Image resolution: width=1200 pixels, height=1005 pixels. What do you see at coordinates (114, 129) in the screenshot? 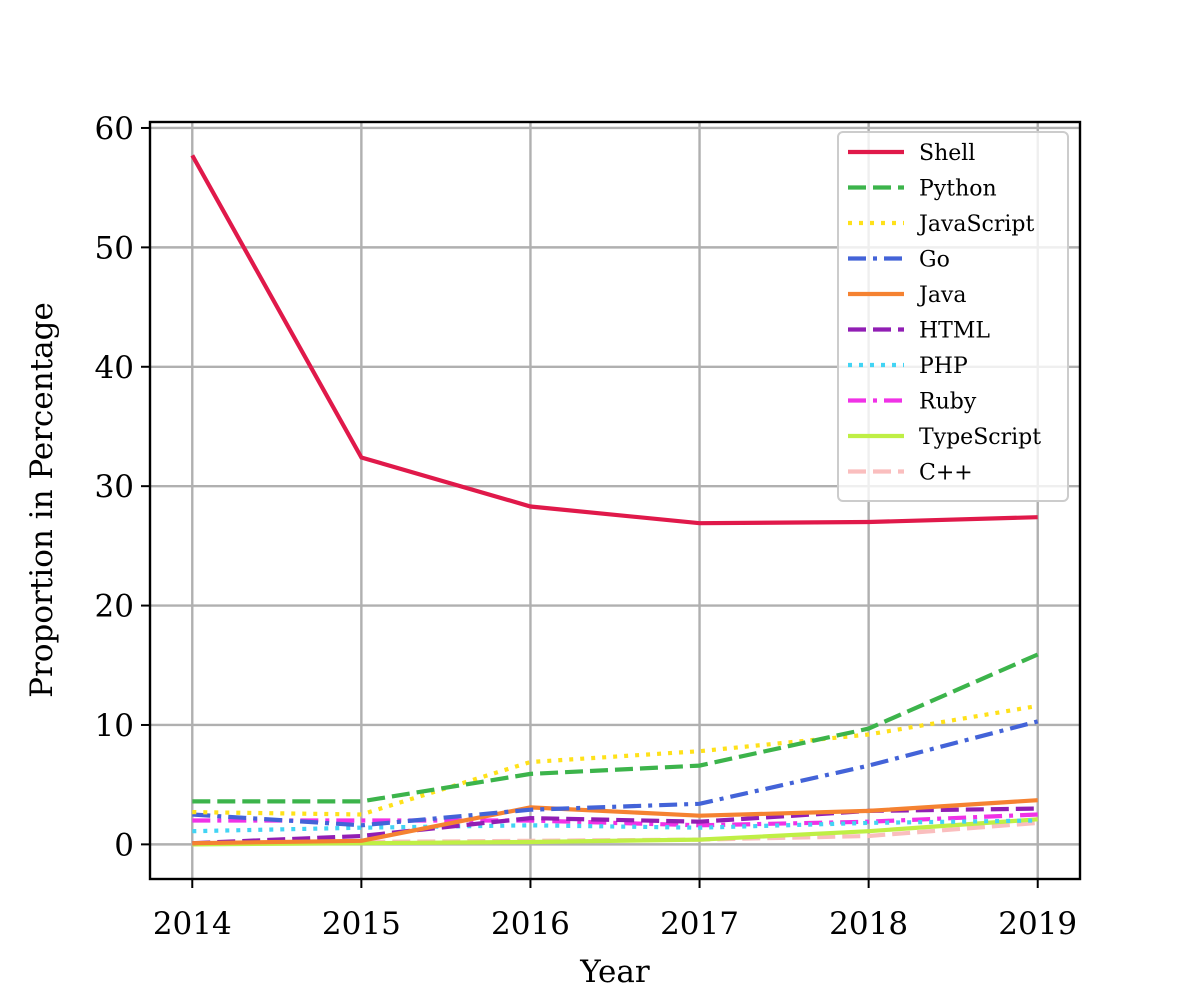
I see `y-tick-label: 60` at bounding box center [114, 129].